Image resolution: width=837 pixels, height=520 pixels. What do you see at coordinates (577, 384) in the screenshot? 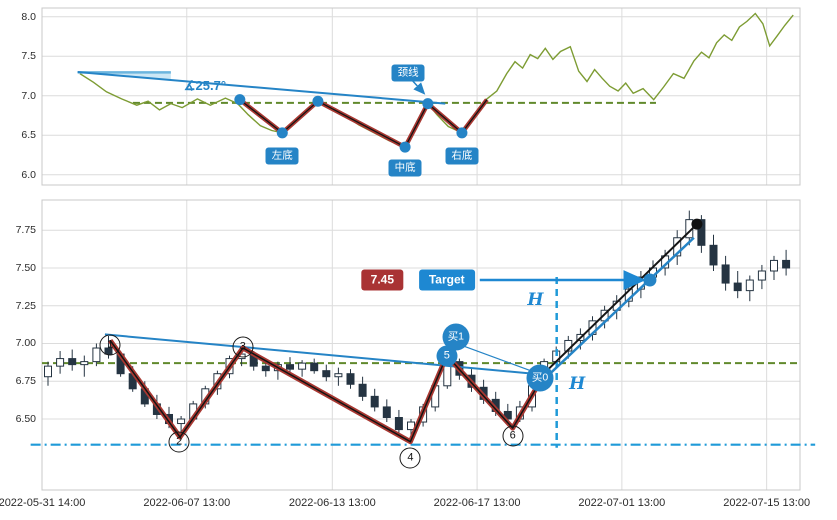
I see `h-distance-lower-label: H` at bounding box center [577, 384].